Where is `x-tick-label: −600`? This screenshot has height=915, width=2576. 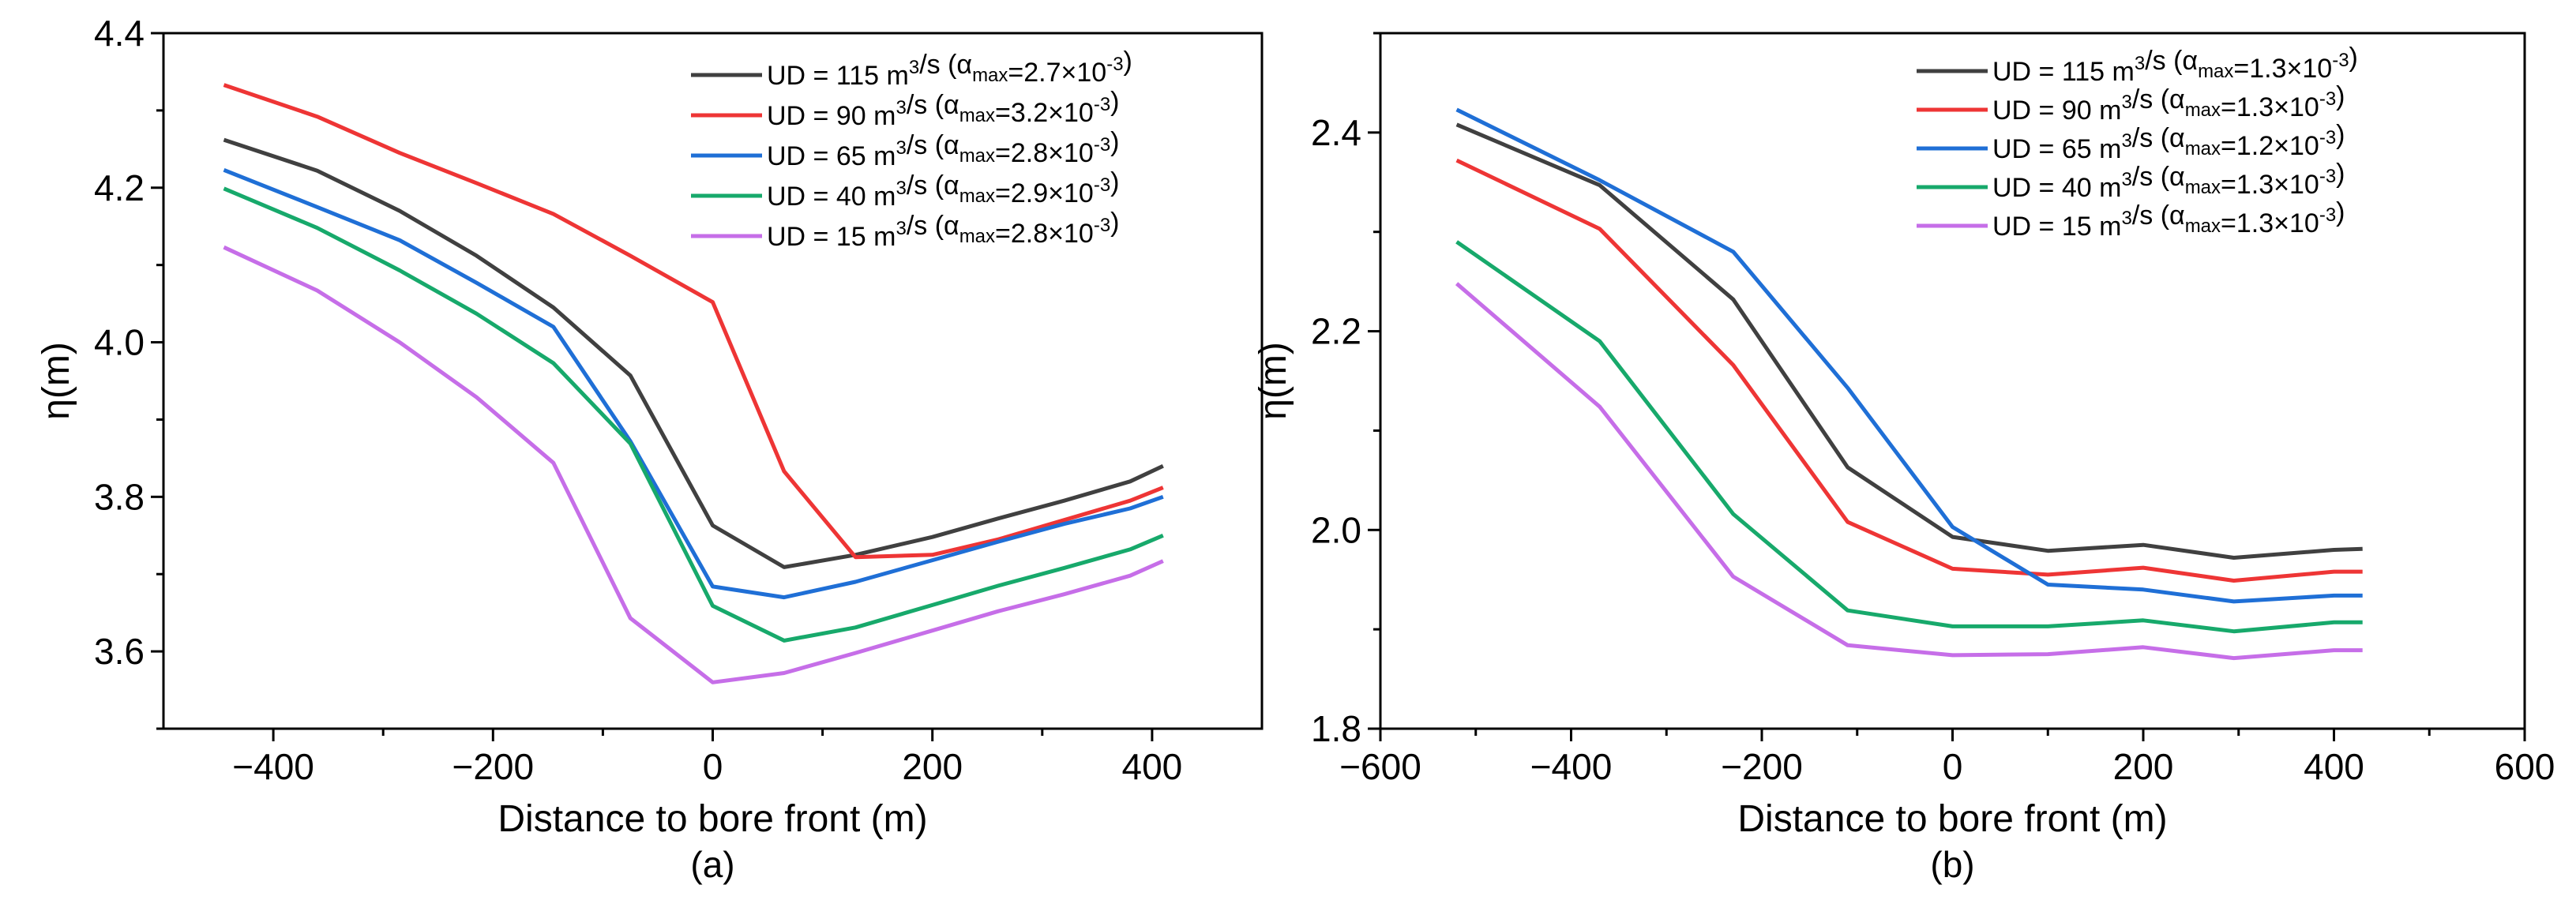
x-tick-label: −600 is located at coordinates (1380, 766).